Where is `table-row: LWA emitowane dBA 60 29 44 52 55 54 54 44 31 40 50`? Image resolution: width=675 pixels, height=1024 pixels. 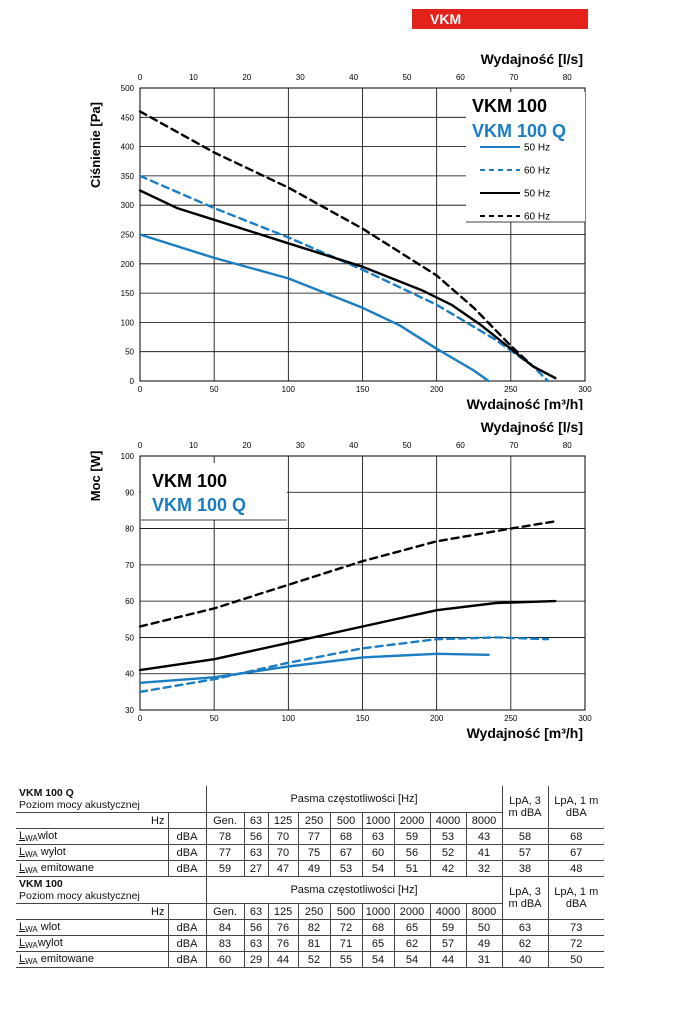
table-row: LWA emitowane dBA 60 29 44 52 55 54 54 44 31 40 50 is located at coordinates (310, 959).